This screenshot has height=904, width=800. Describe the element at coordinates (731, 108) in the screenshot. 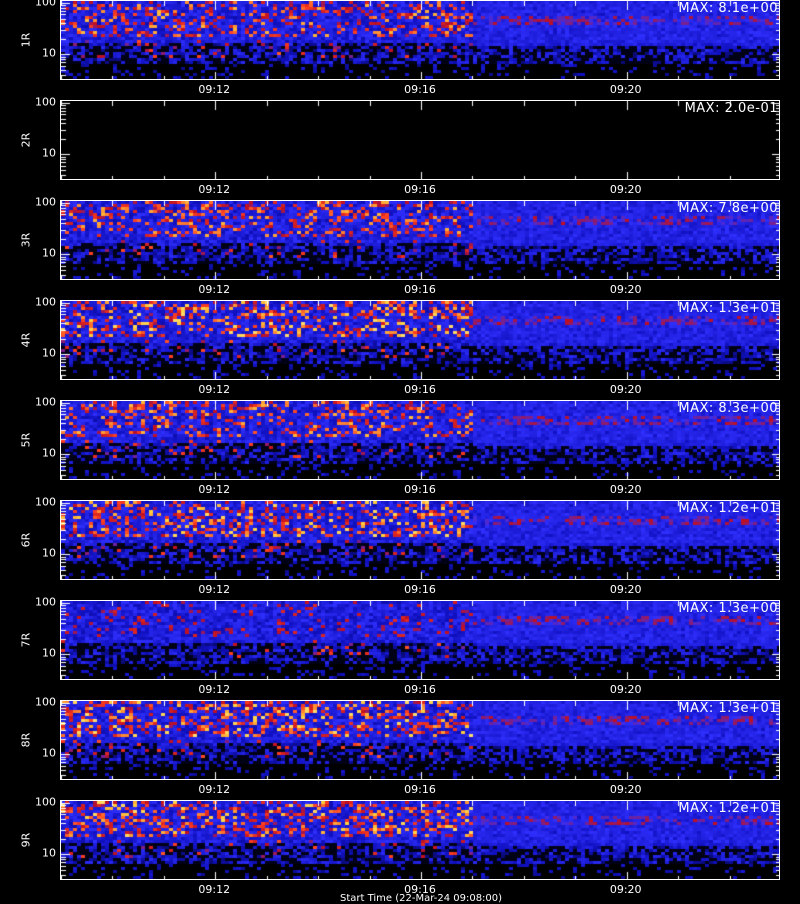

I see `max-value-label: MAX: 2.0e-01` at that location.